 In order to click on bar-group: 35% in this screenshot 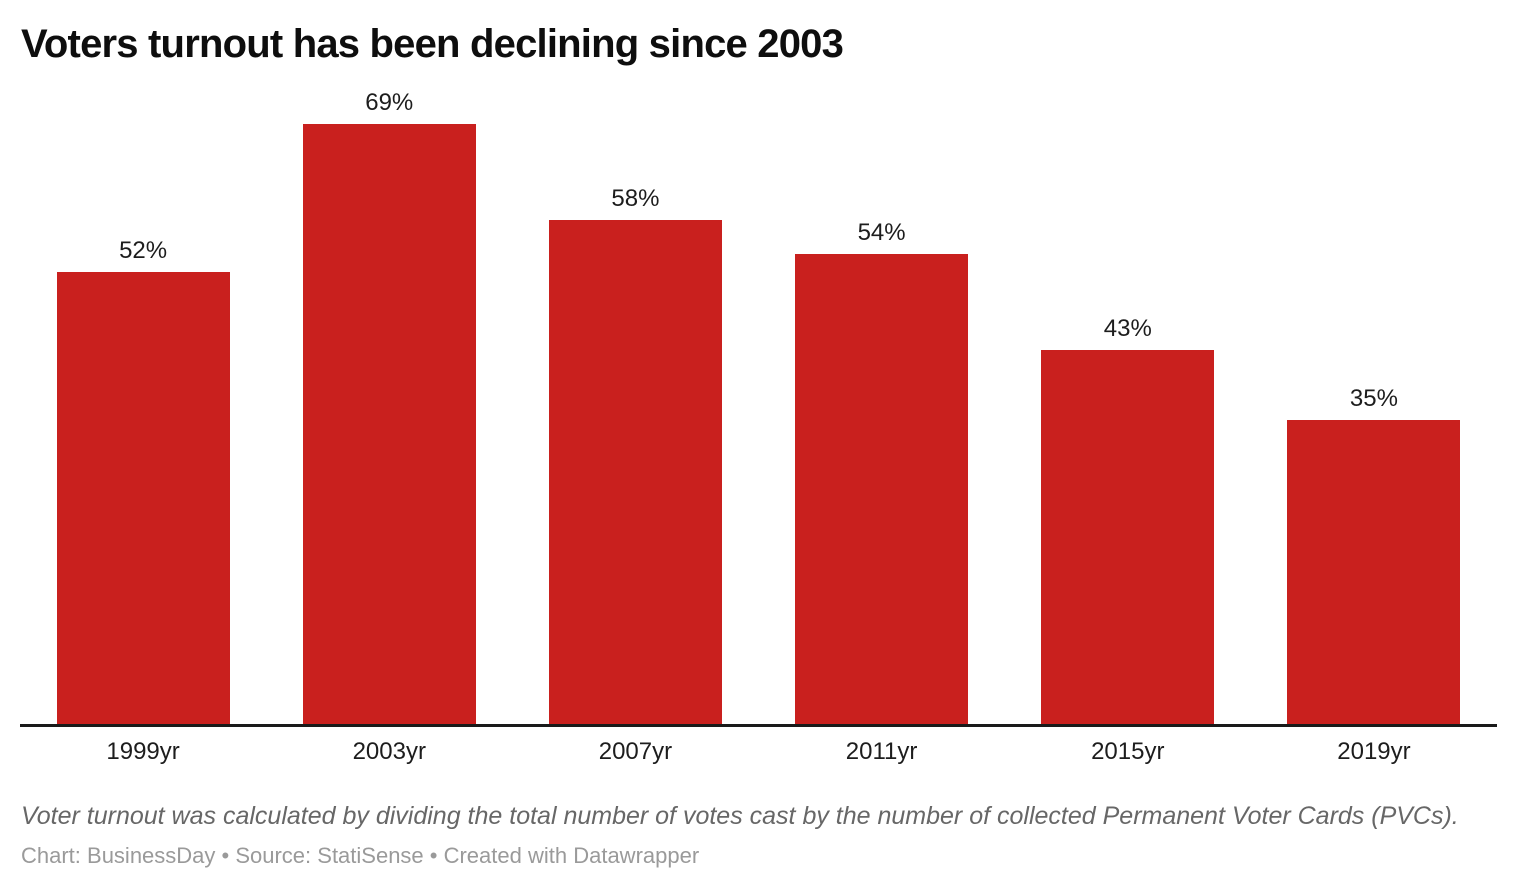, I will do `click(1374, 407)`.